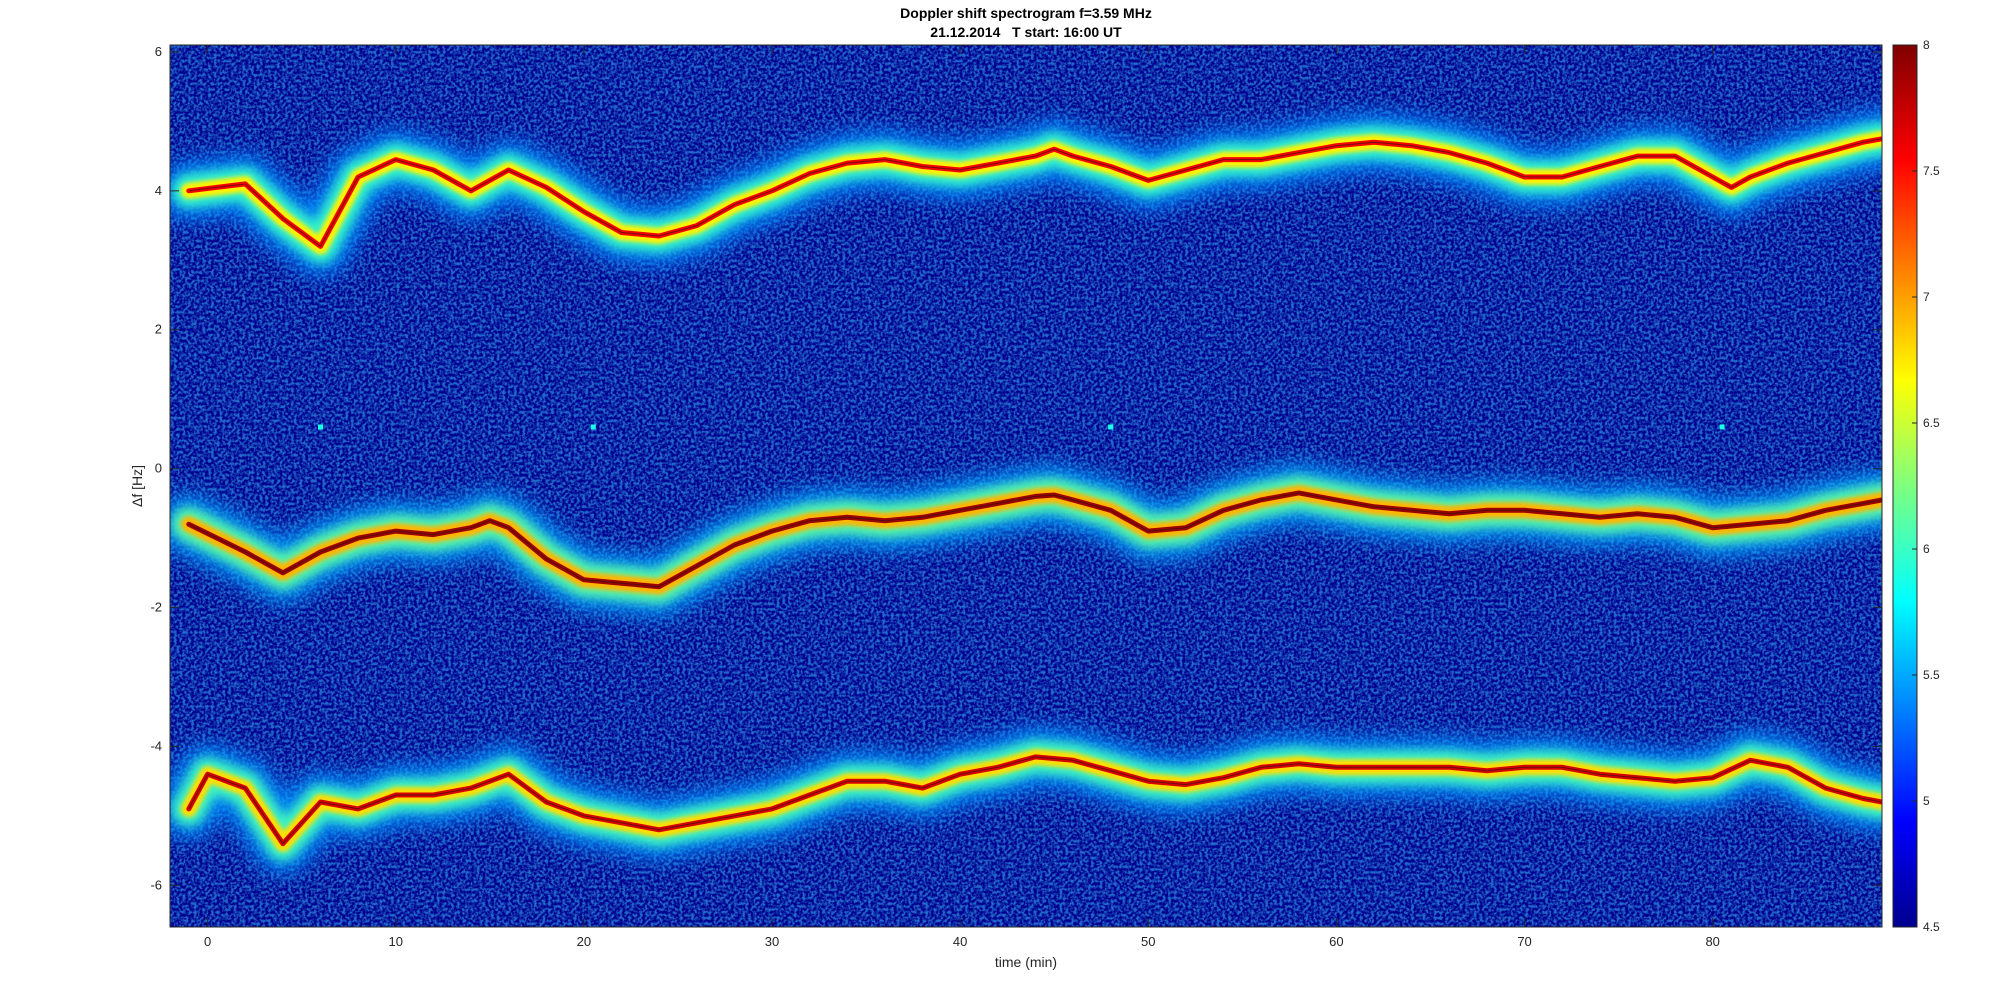 The height and width of the screenshot is (995, 2000). Describe the element at coordinates (1035, 193) in the screenshot. I see `trace-1-line` at that location.